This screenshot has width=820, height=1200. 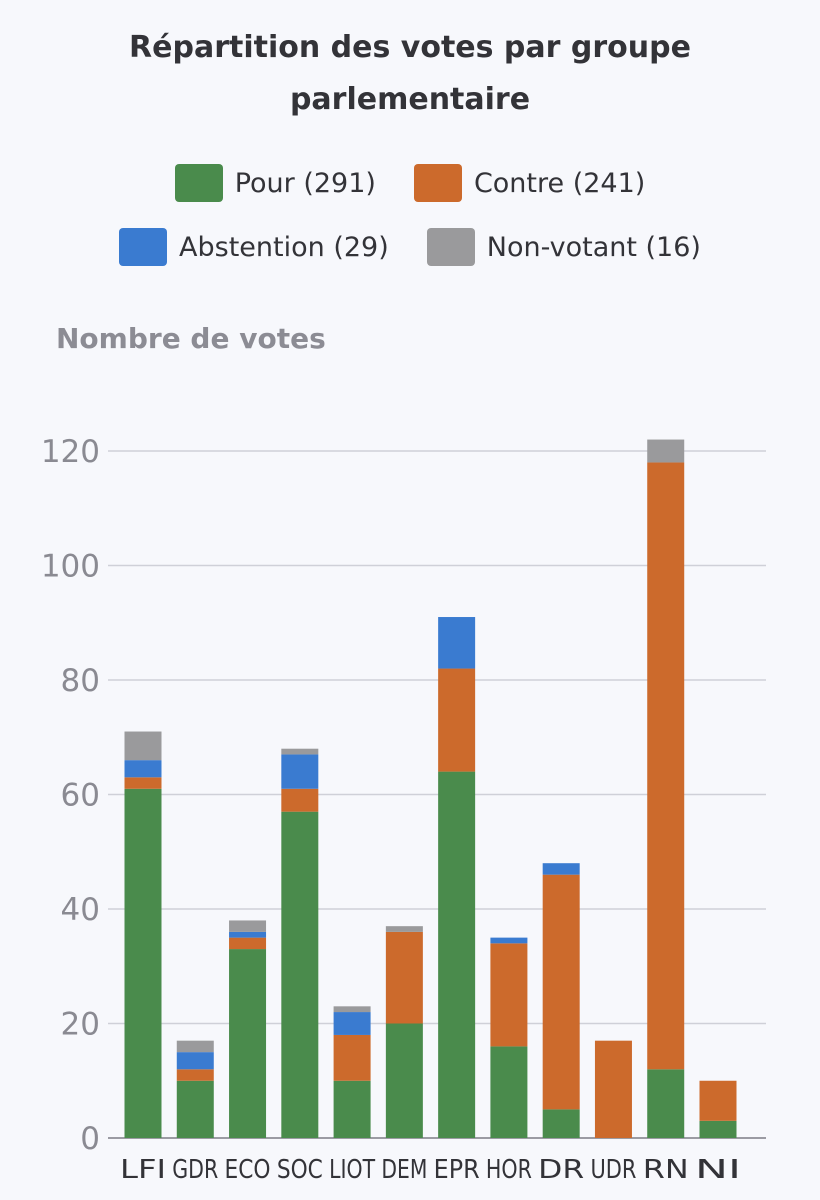 I want to click on bar-segment-epr-contre, so click(x=457, y=720).